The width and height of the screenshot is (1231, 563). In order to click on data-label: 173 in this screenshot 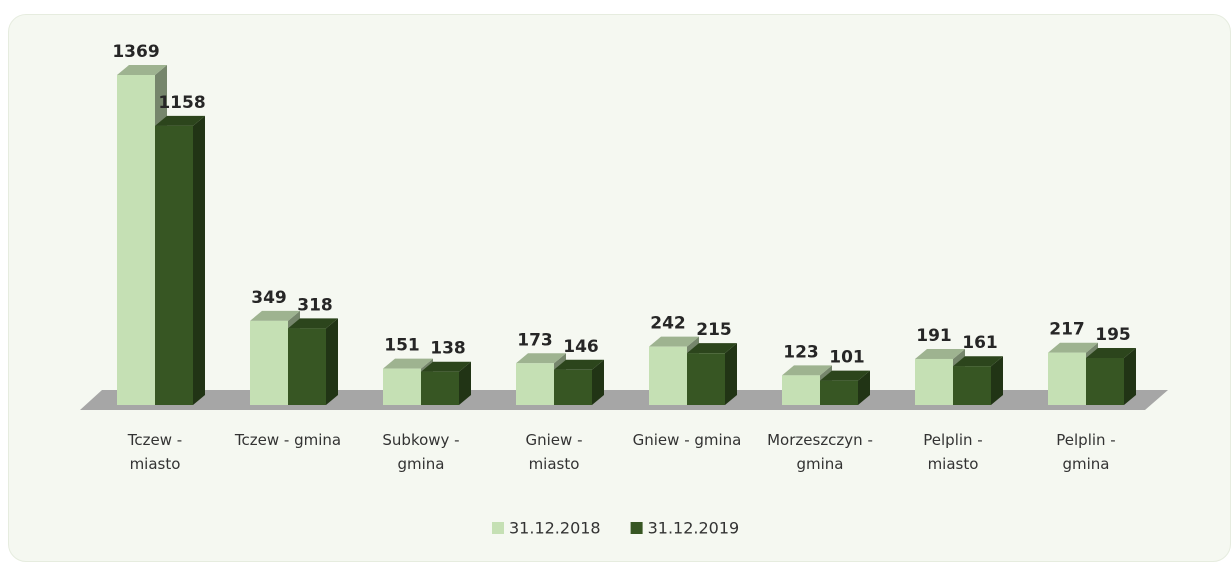, I will do `click(535, 340)`.